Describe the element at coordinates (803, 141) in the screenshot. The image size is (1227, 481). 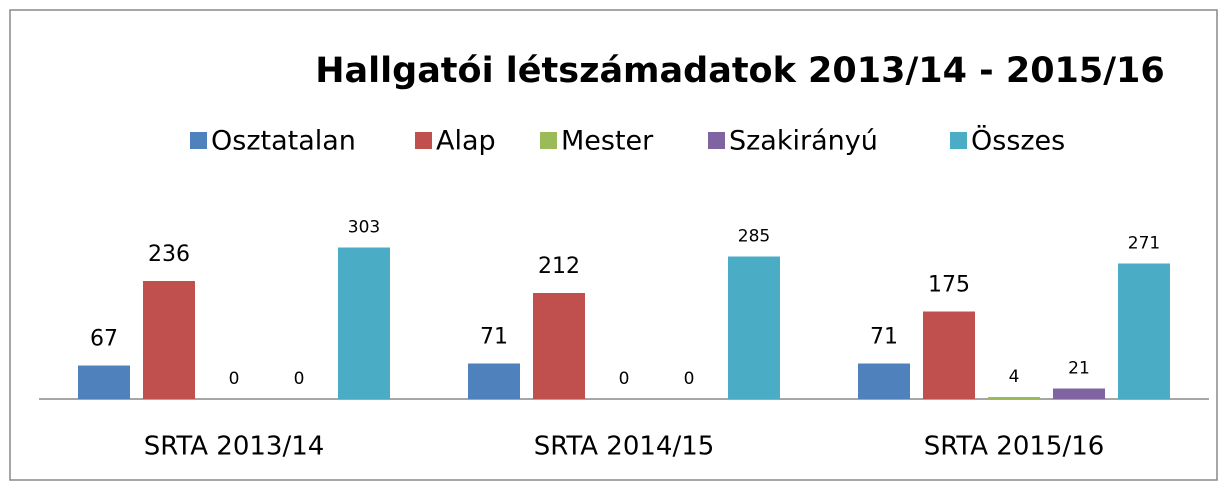
I see `legend-label: Szakirányú` at that location.